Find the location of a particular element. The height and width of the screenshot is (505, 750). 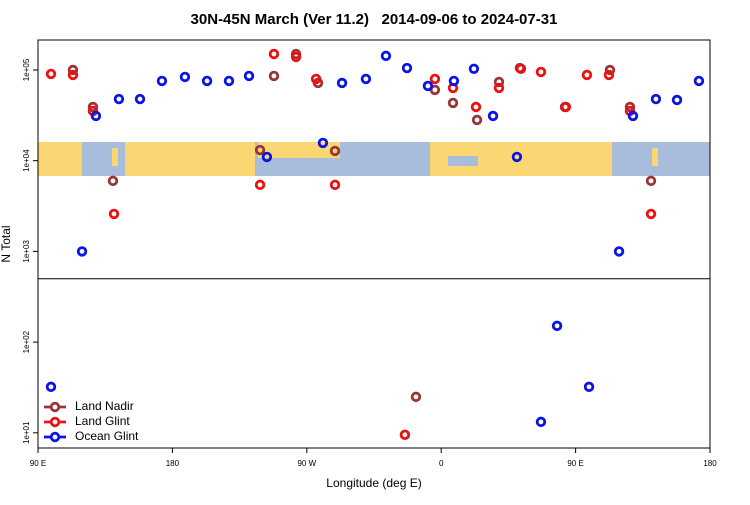

y-tick-label: 1e+01 is located at coordinates (26, 432).